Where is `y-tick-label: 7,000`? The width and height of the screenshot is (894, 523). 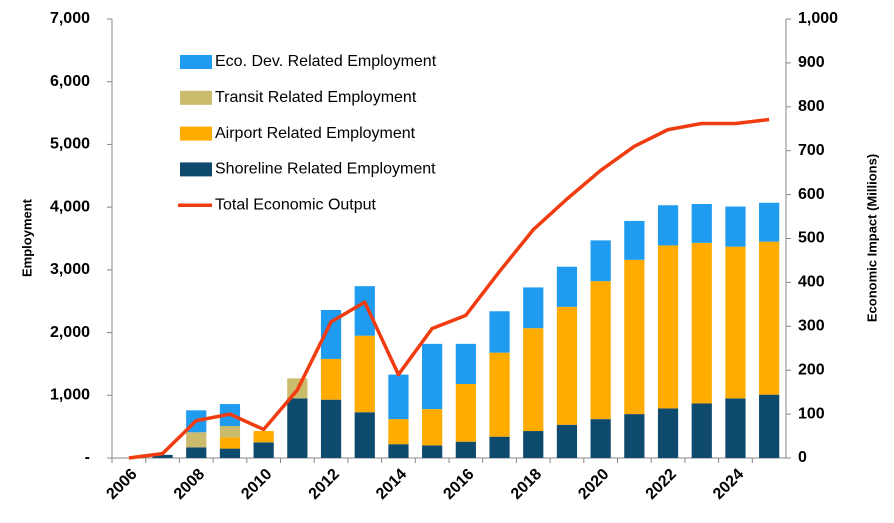
y-tick-label: 7,000 is located at coordinates (70, 18).